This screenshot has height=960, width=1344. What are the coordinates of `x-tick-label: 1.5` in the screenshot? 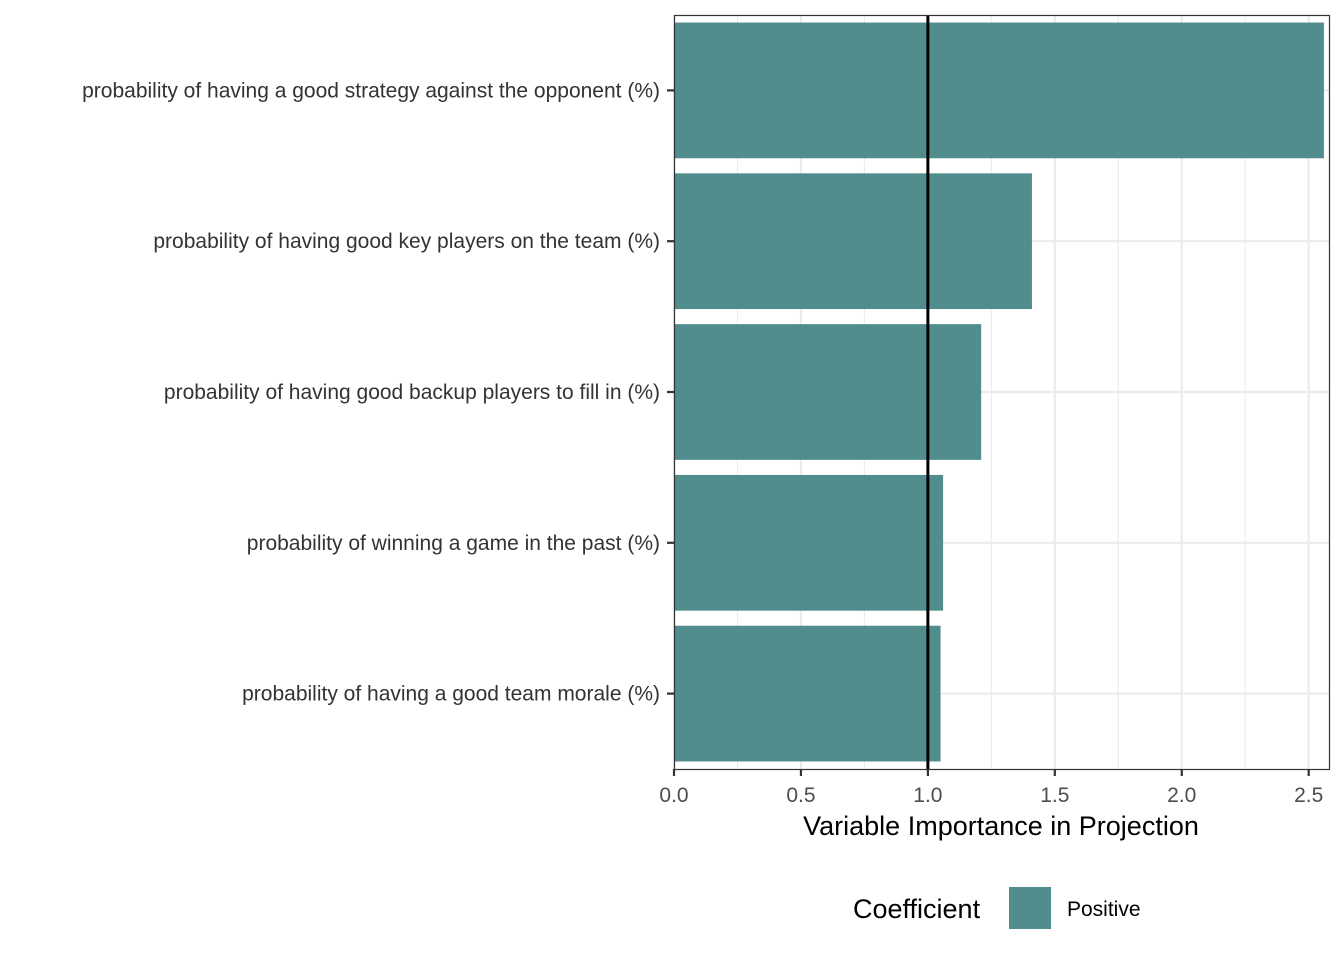 It's located at (1054, 795).